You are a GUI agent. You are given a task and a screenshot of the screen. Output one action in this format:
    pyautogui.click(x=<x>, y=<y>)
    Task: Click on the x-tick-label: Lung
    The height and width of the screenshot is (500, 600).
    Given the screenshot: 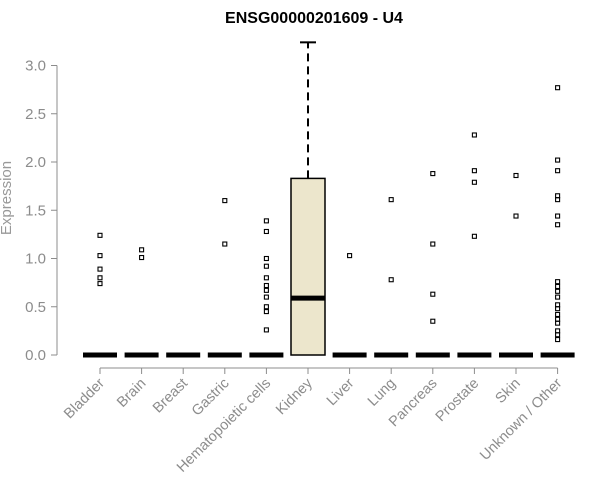 What is the action you would take?
    pyautogui.click(x=382, y=393)
    